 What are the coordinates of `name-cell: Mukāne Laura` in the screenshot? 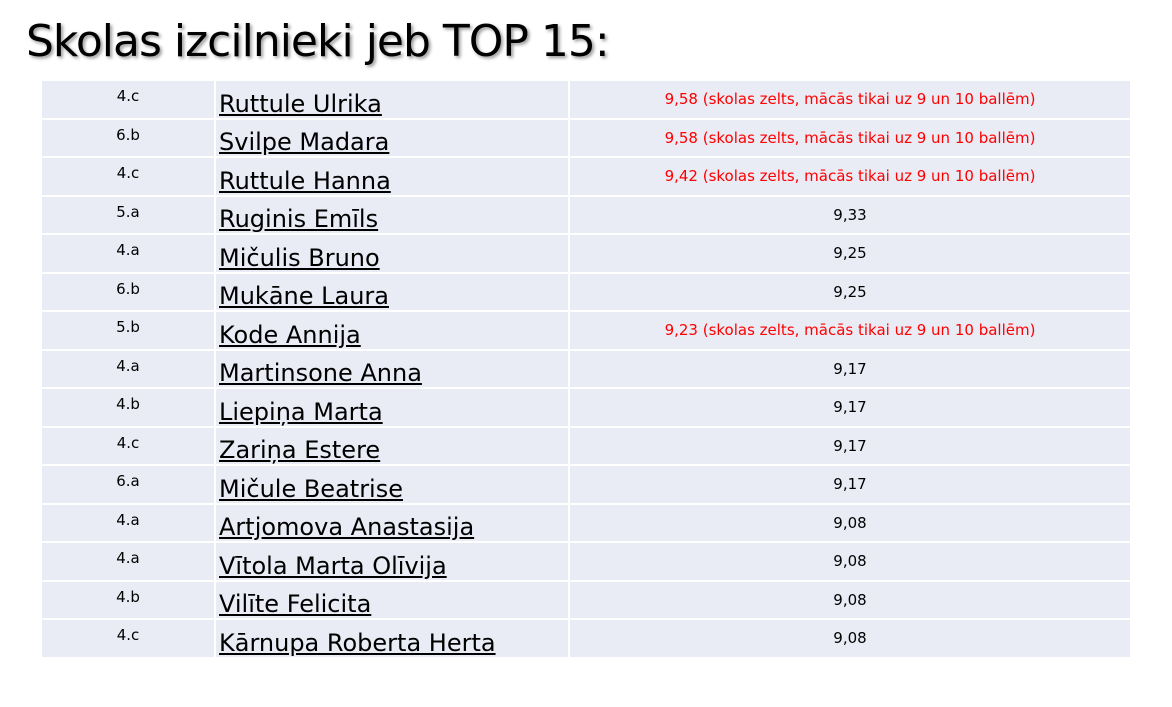 It's located at (392, 291).